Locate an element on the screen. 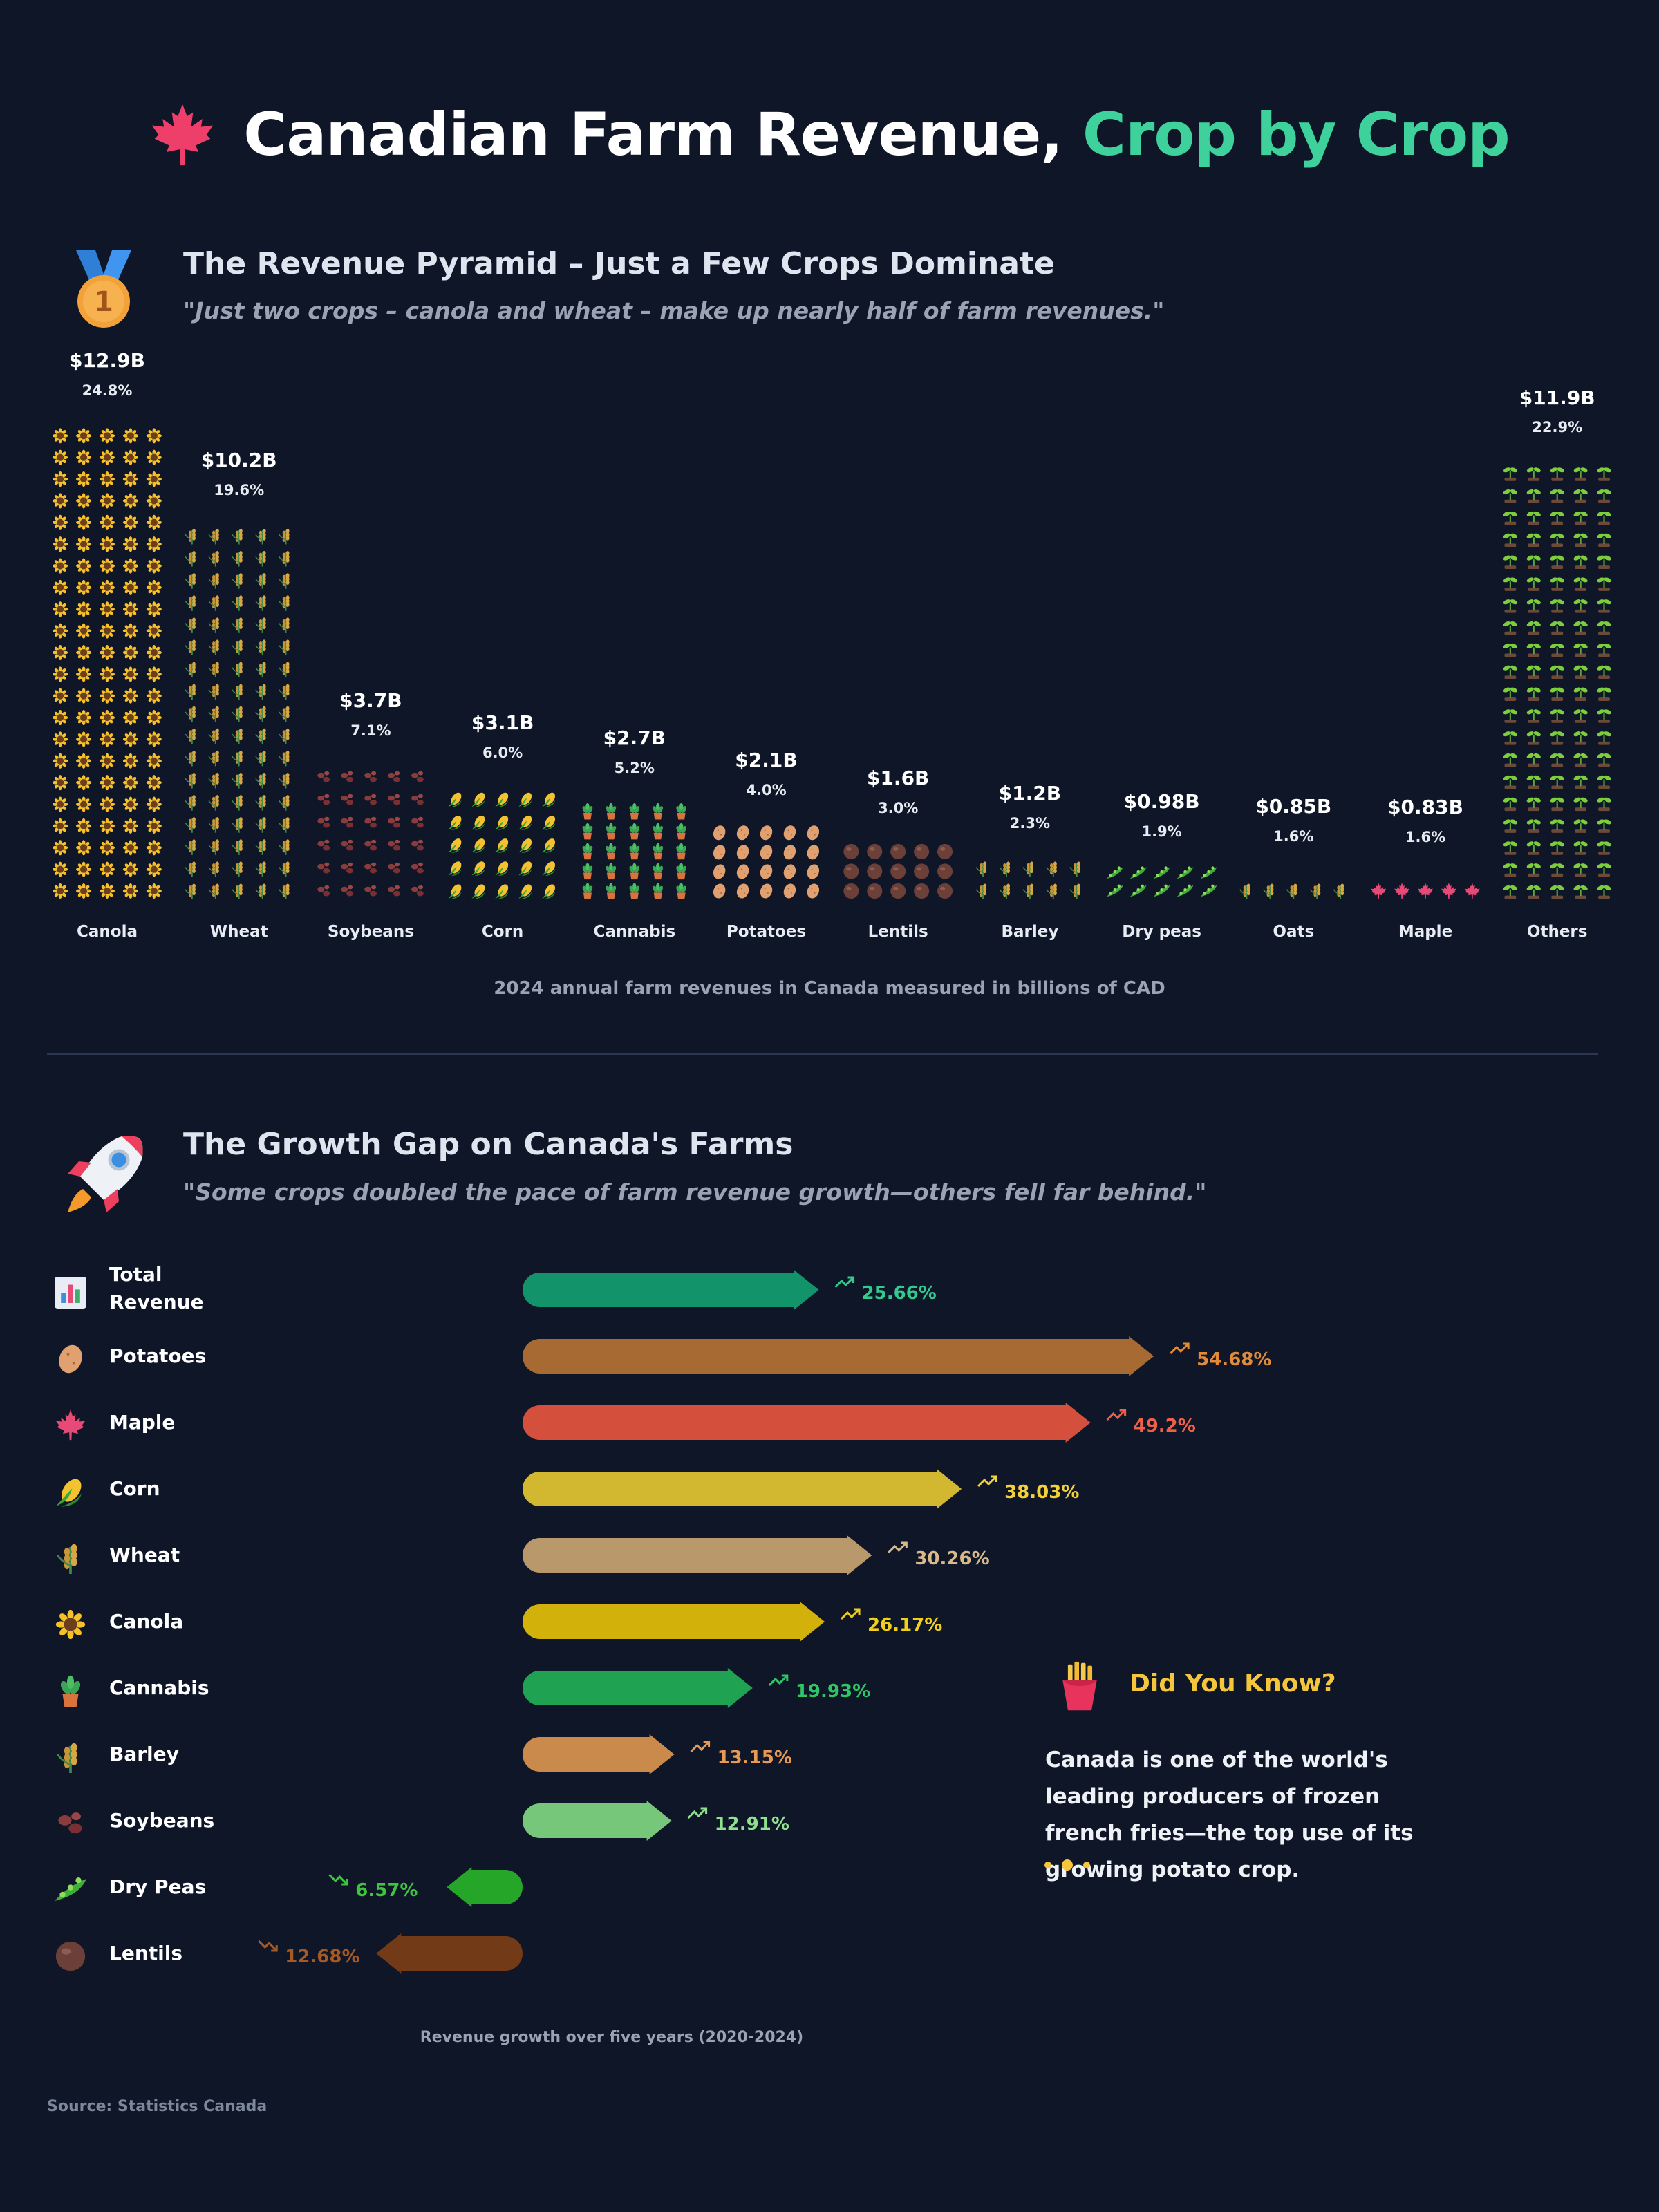  lentil-icon is located at coordinates (70, 1956).